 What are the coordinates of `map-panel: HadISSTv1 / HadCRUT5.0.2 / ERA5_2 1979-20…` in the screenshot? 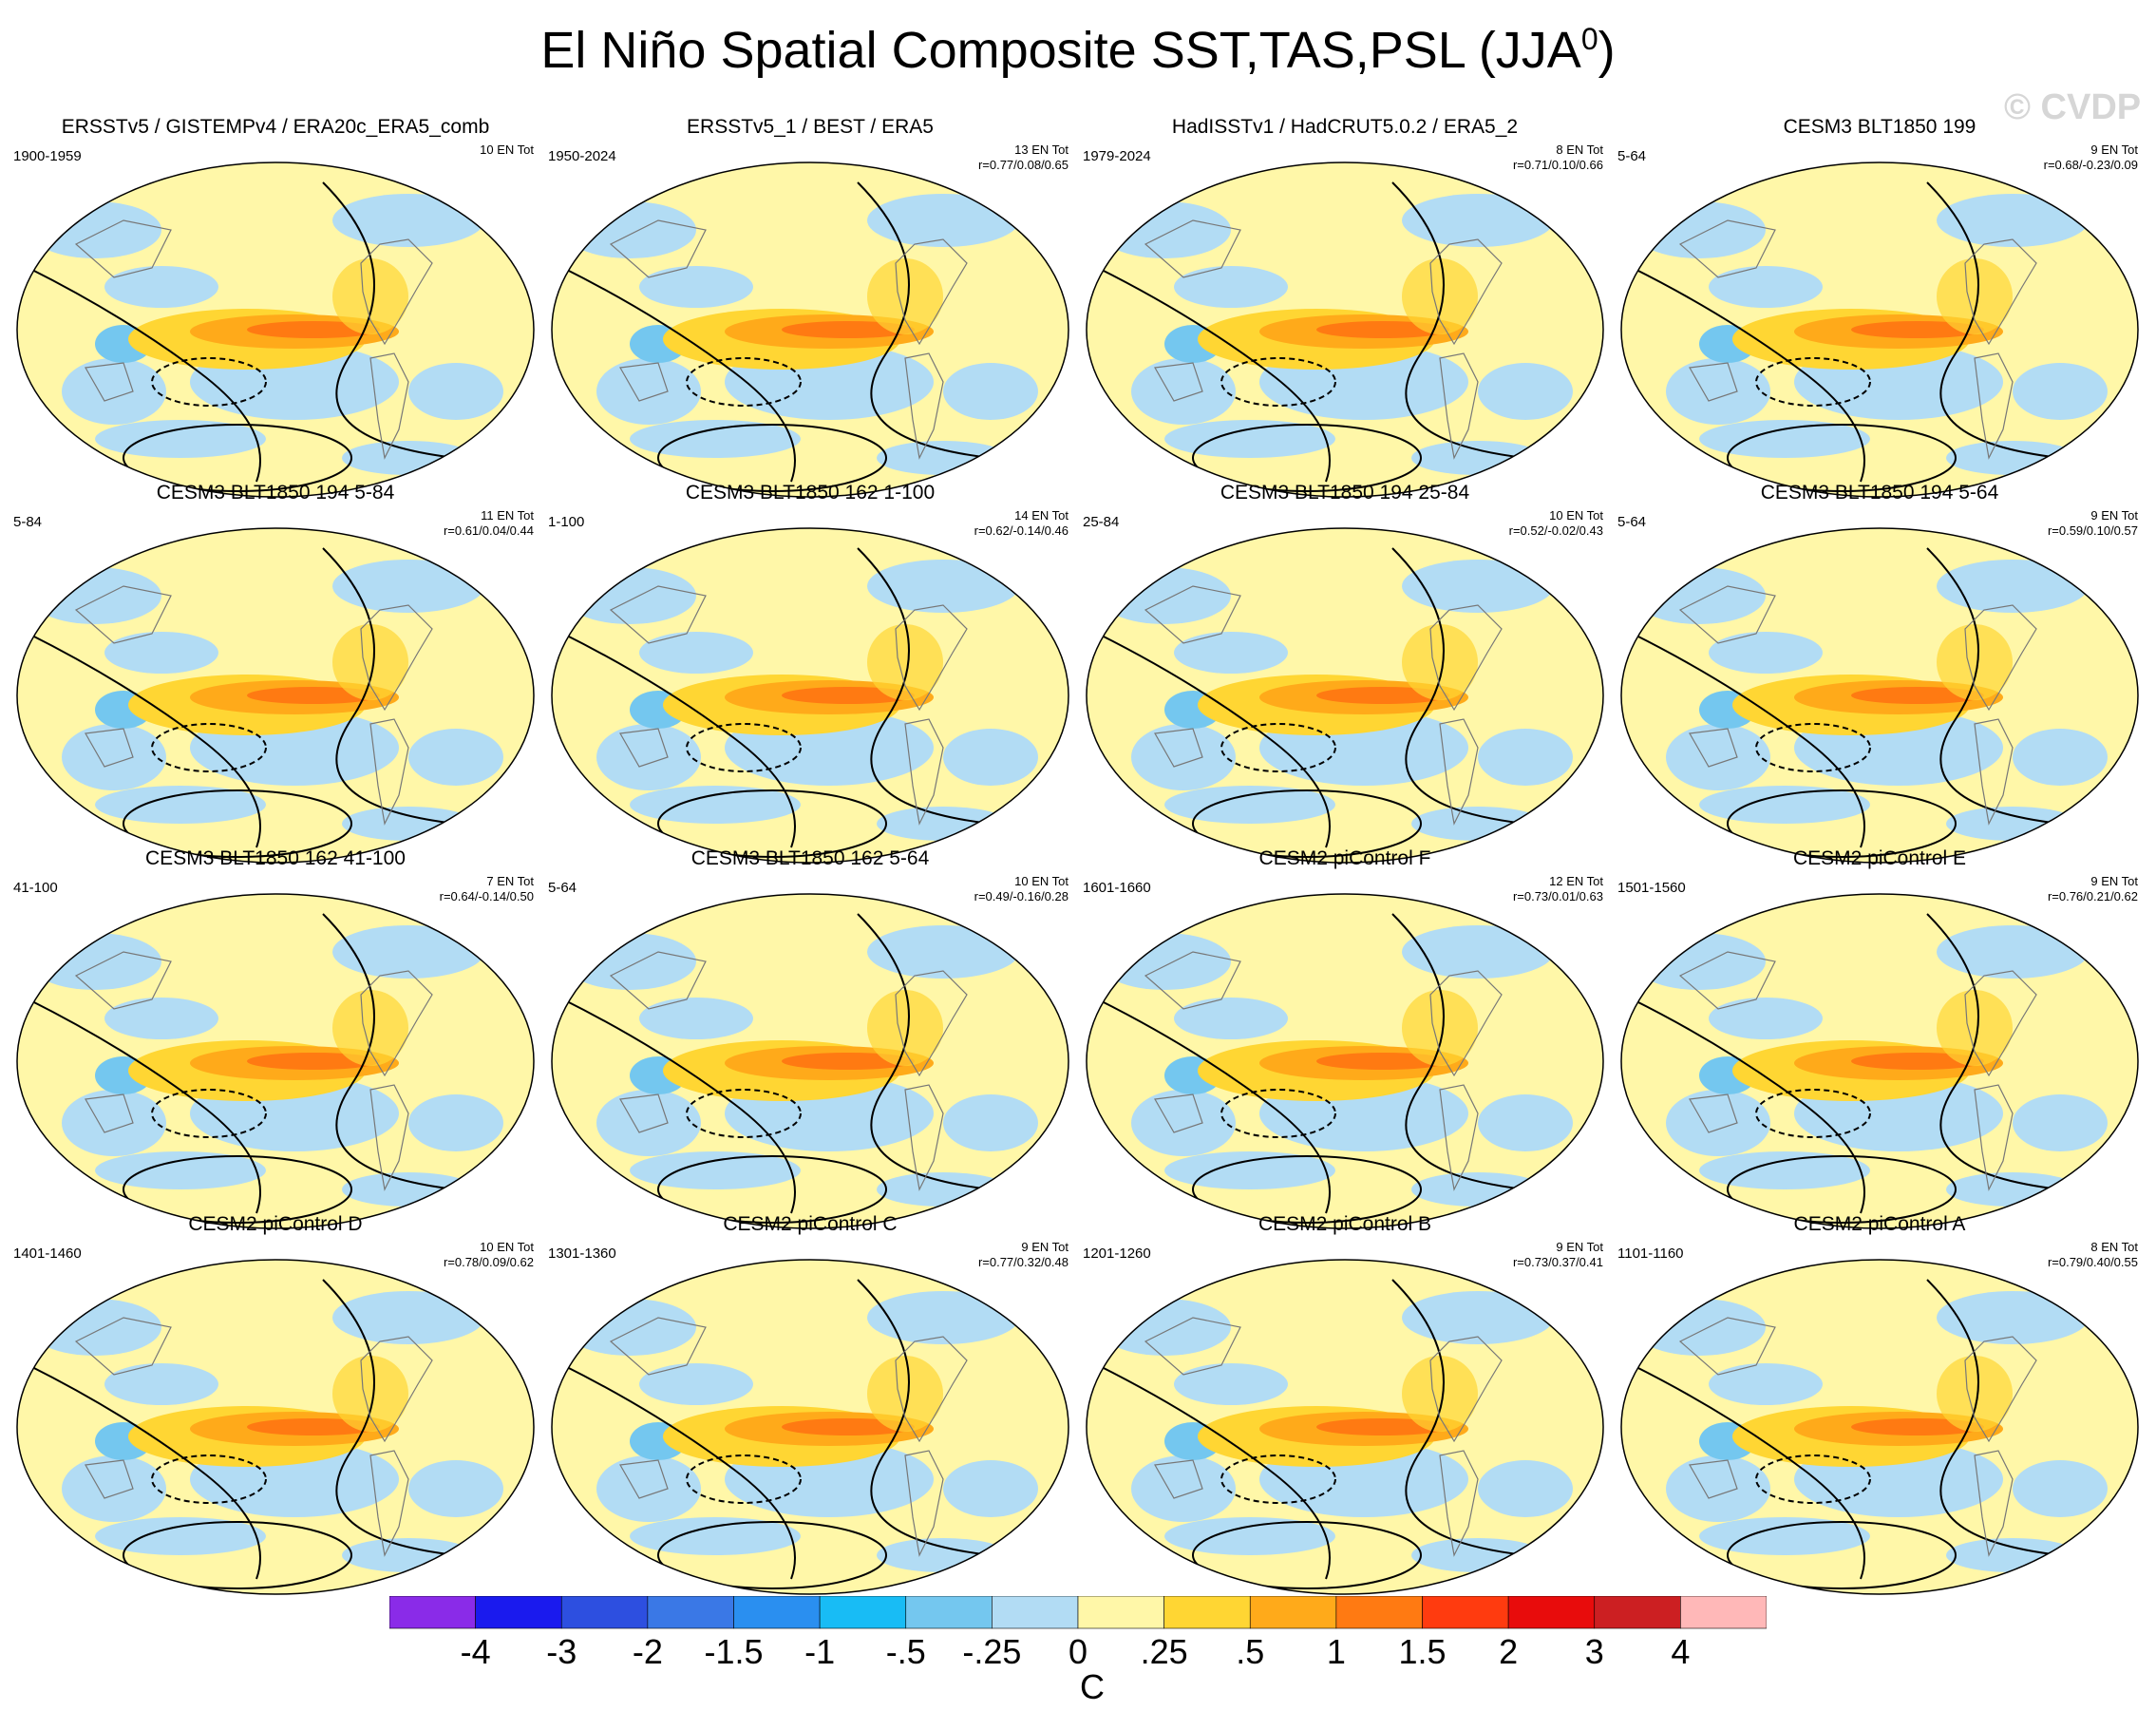 It's located at (1345, 310).